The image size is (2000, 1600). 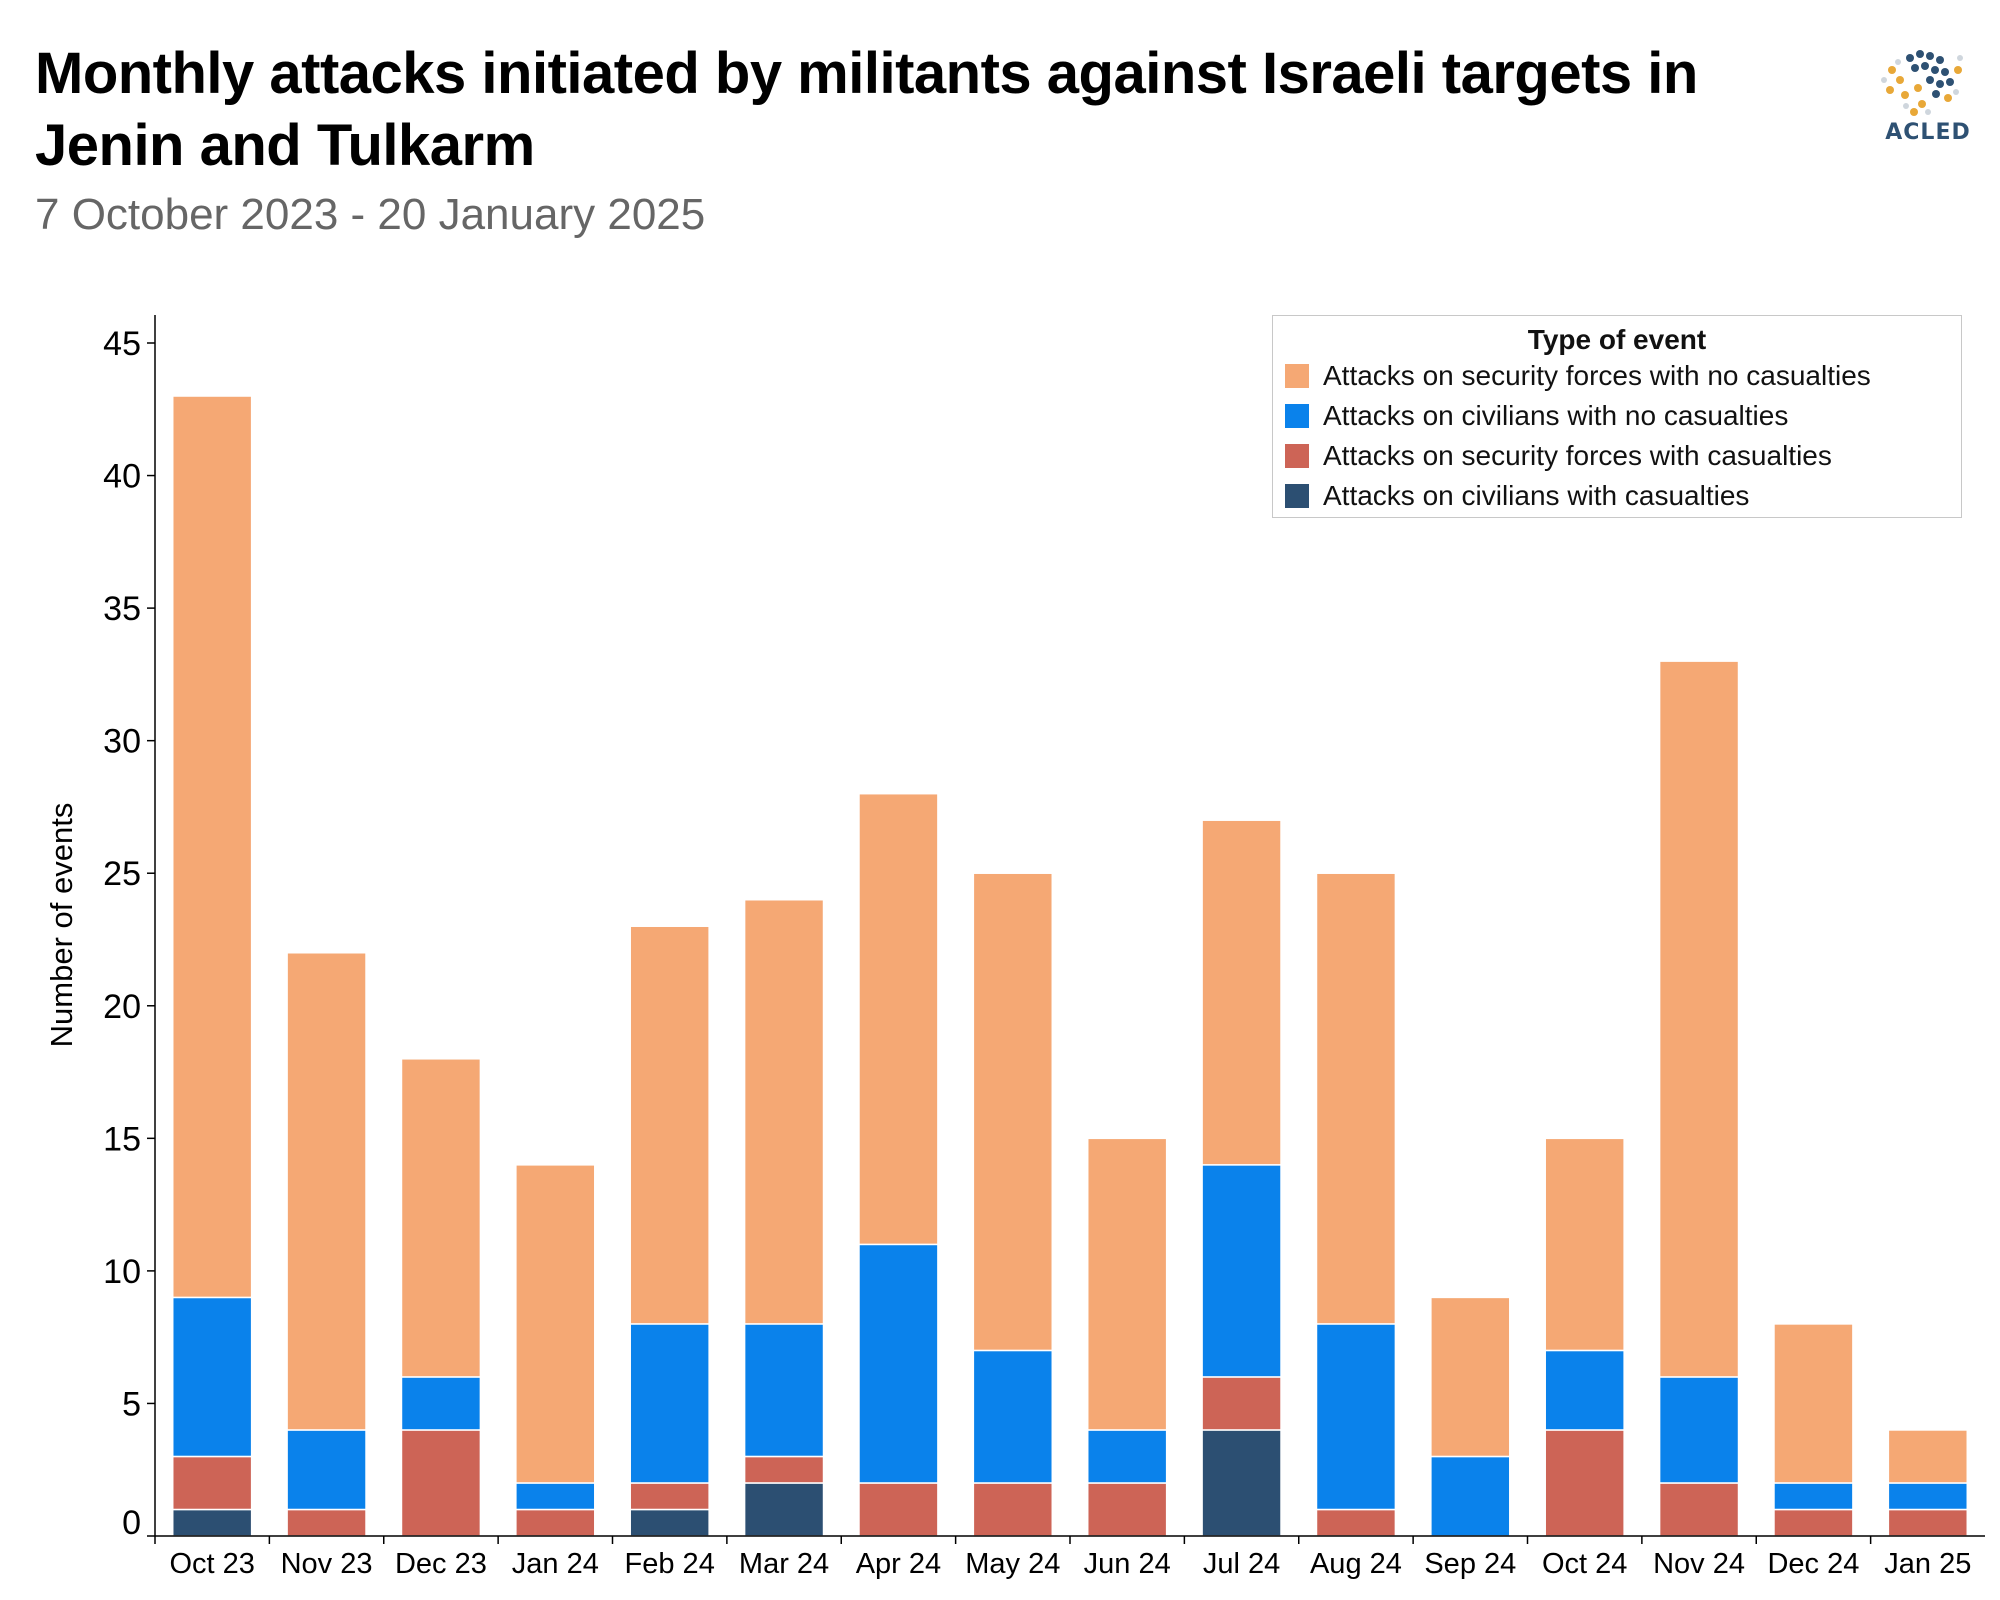 I want to click on x-tick-label: Dec 23, so click(x=441, y=1564).